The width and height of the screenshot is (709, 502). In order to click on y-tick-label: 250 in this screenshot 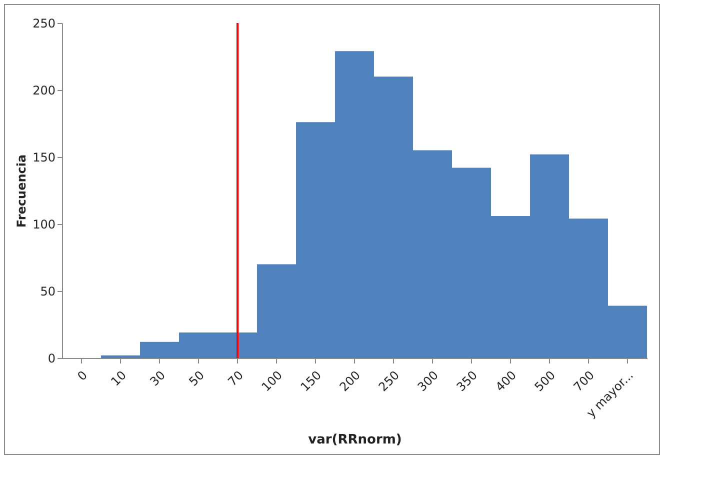, I will do `click(44, 23)`.